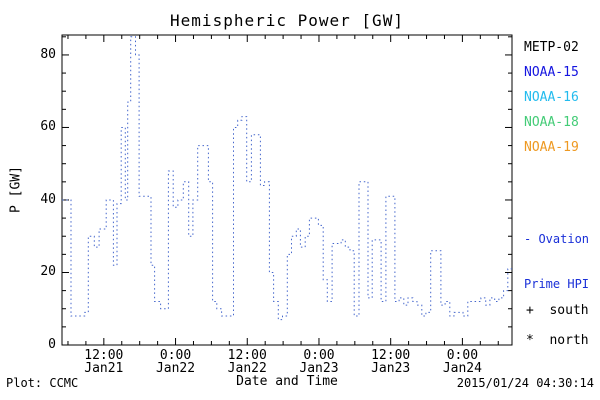  Describe the element at coordinates (551, 72) in the screenshot. I see `legend-item: NOAA-15` at that location.